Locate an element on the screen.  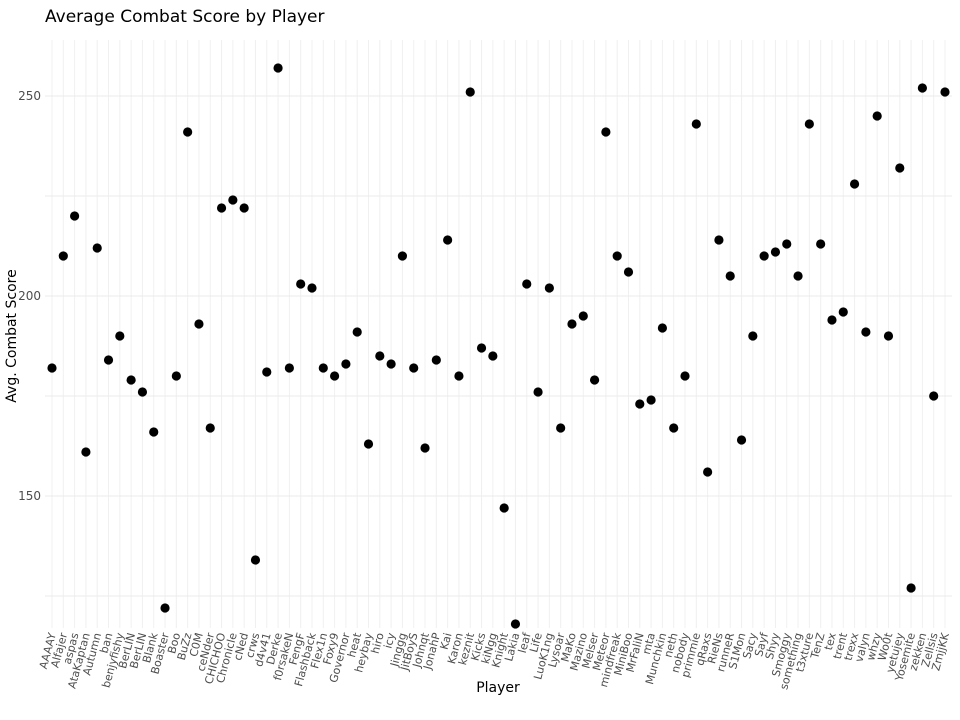
y-tick-label: 250 is located at coordinates (29, 96).